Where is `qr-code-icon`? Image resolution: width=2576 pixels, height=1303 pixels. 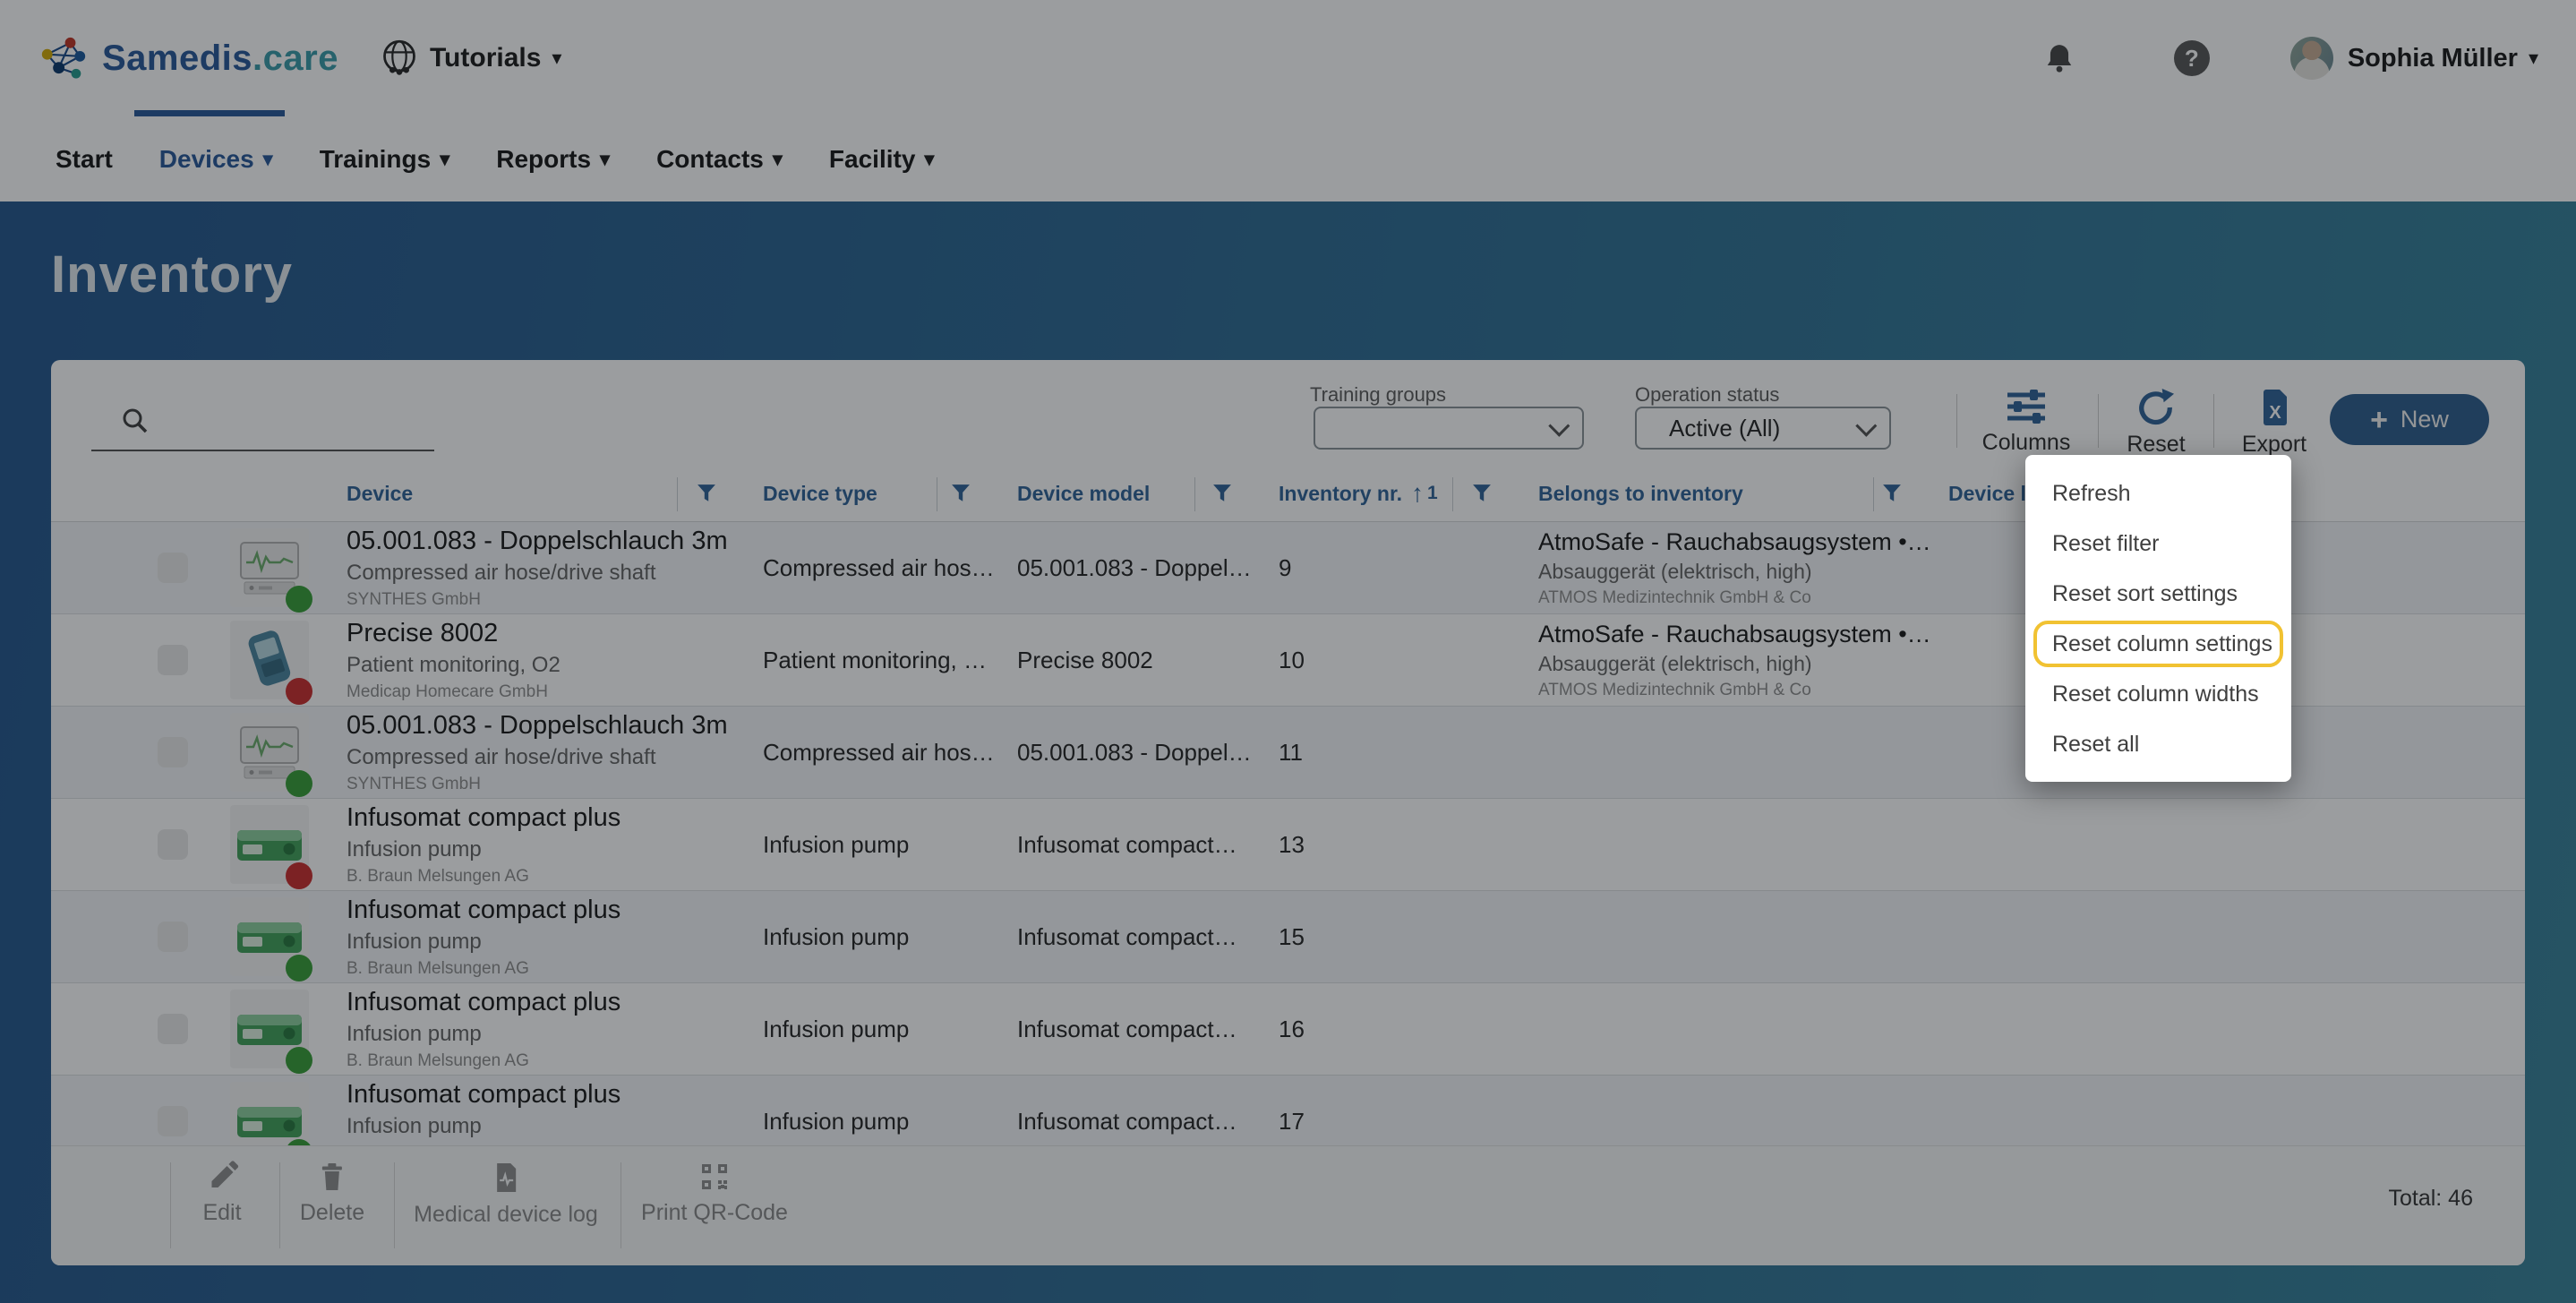
qr-code-icon is located at coordinates (714, 1176).